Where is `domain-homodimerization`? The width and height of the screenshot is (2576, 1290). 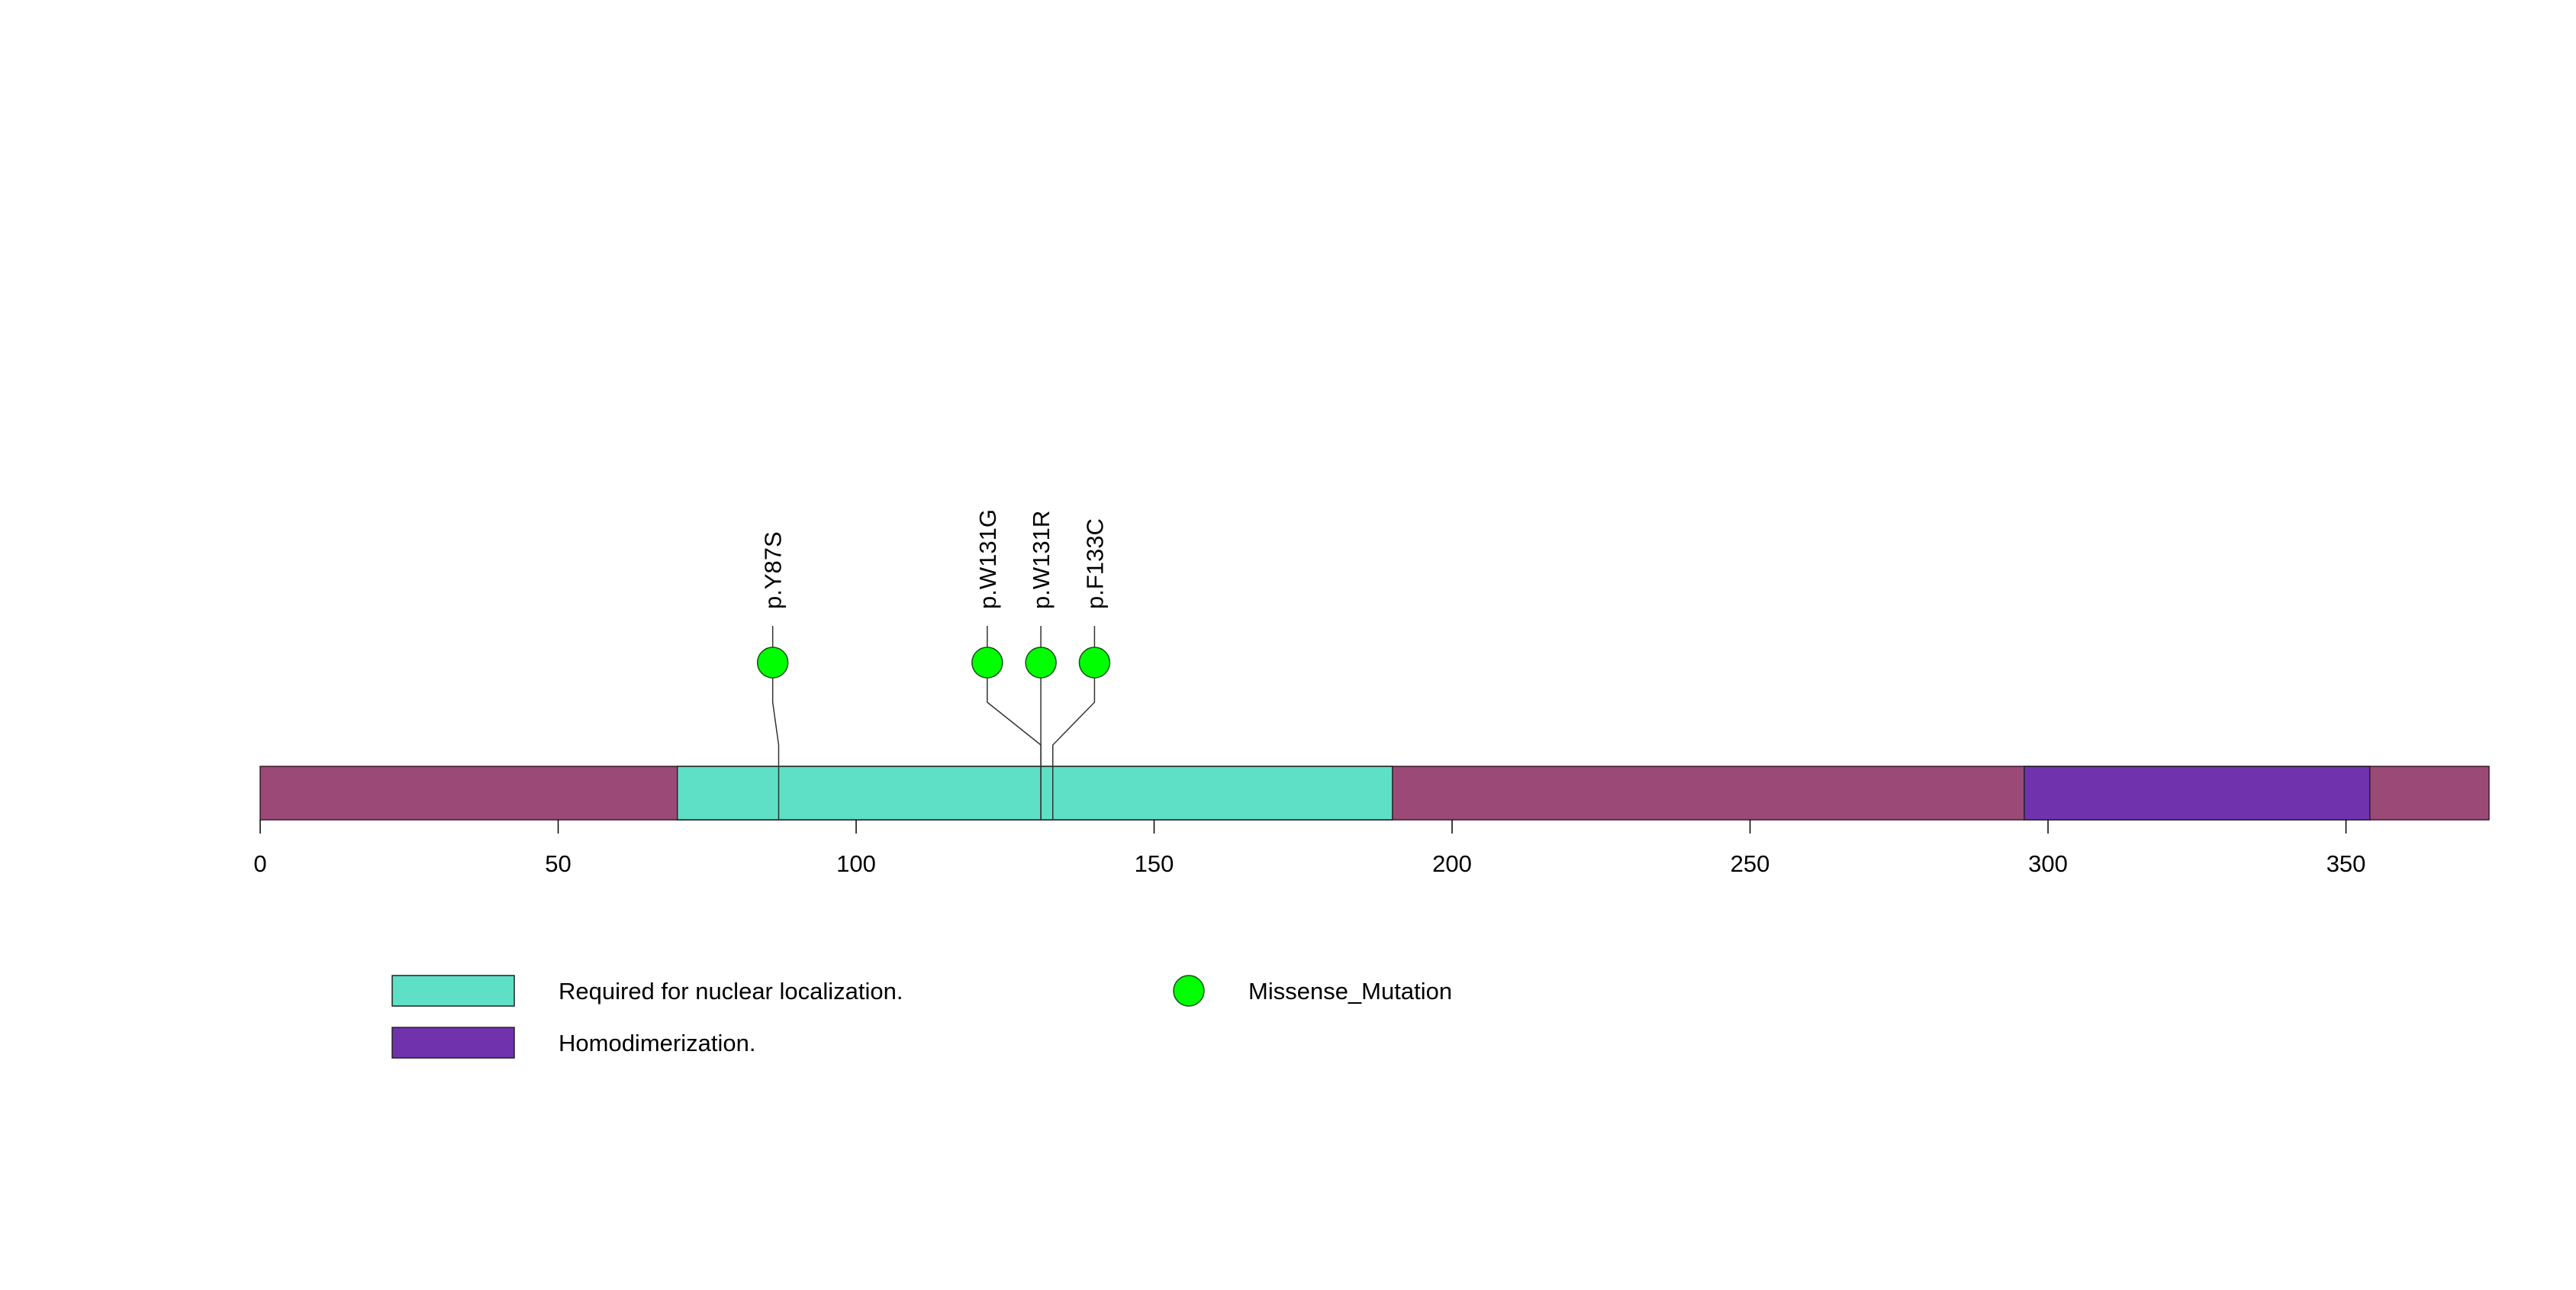 domain-homodimerization is located at coordinates (2197, 793).